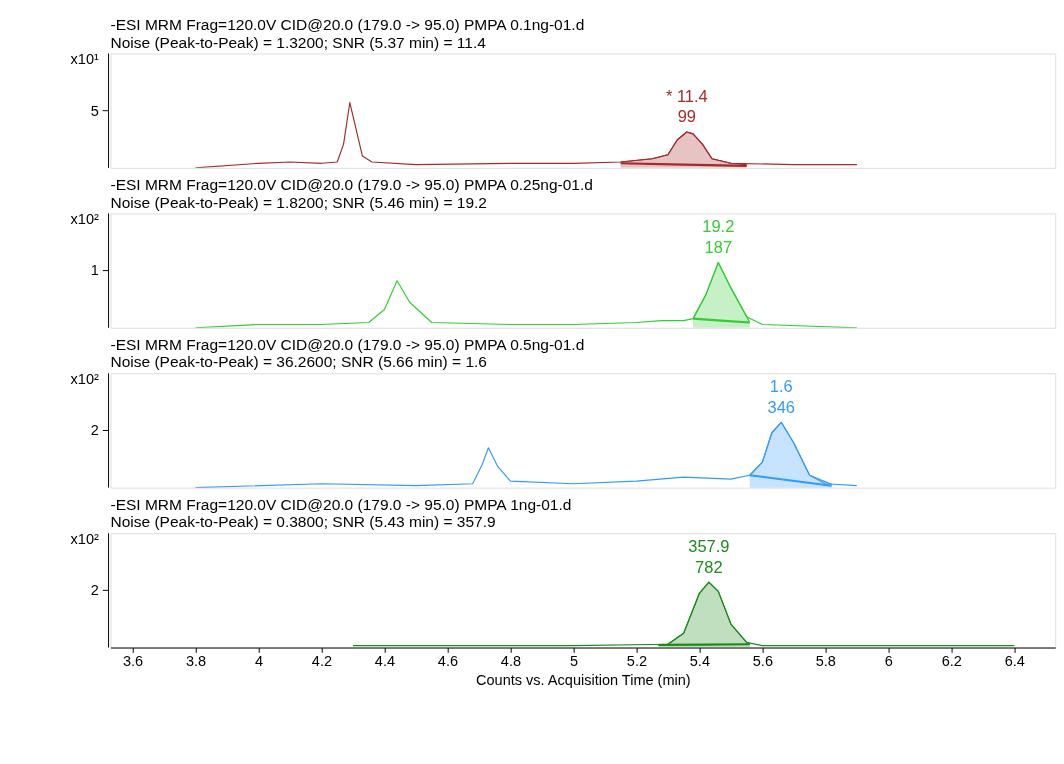  What do you see at coordinates (347, 345) in the screenshot?
I see `chart-title: -ESI MRM Frag=120.0V CID@20.0 (179.0 -> 95.0) PMPA 0.5ng-01.d` at bounding box center [347, 345].